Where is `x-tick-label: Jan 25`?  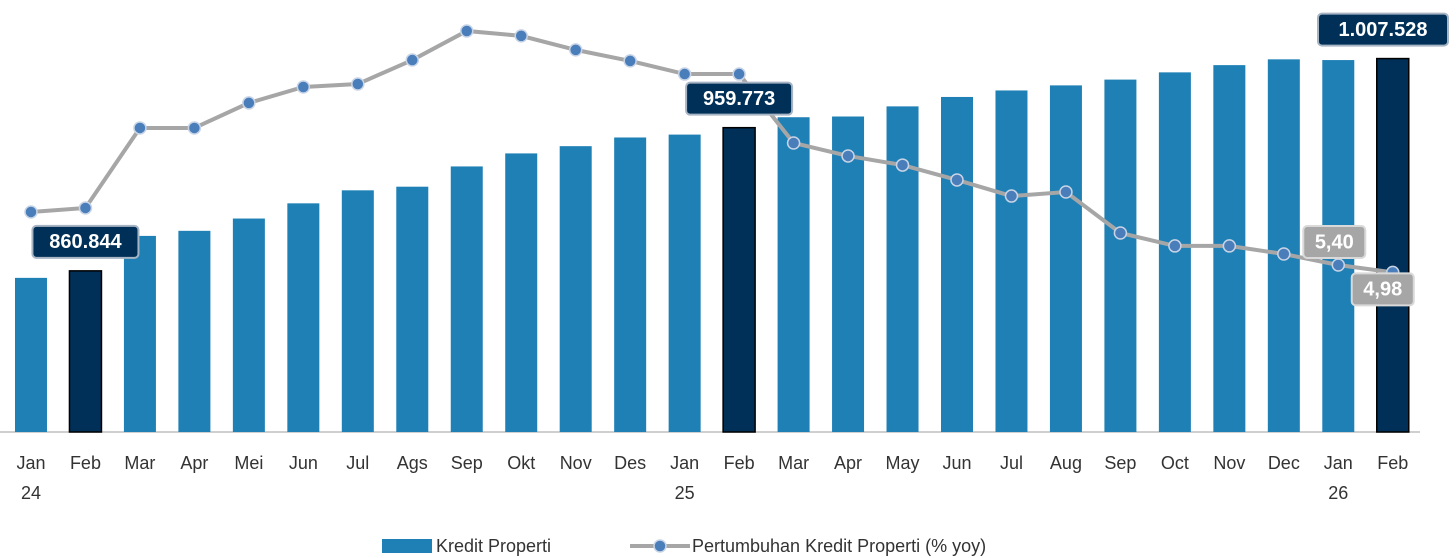
x-tick-label: Jan 25 is located at coordinates (684, 478).